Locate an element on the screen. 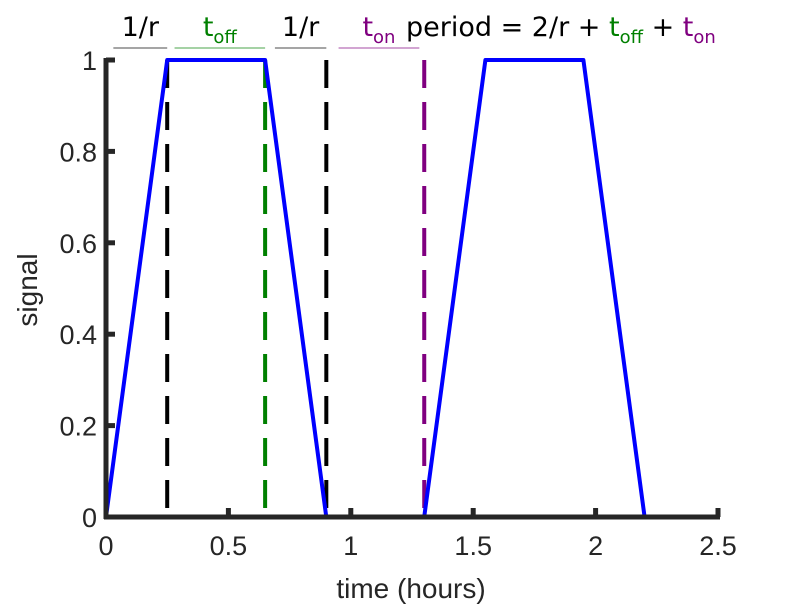  y-tick-label-3: 0.6 is located at coordinates (78, 244).